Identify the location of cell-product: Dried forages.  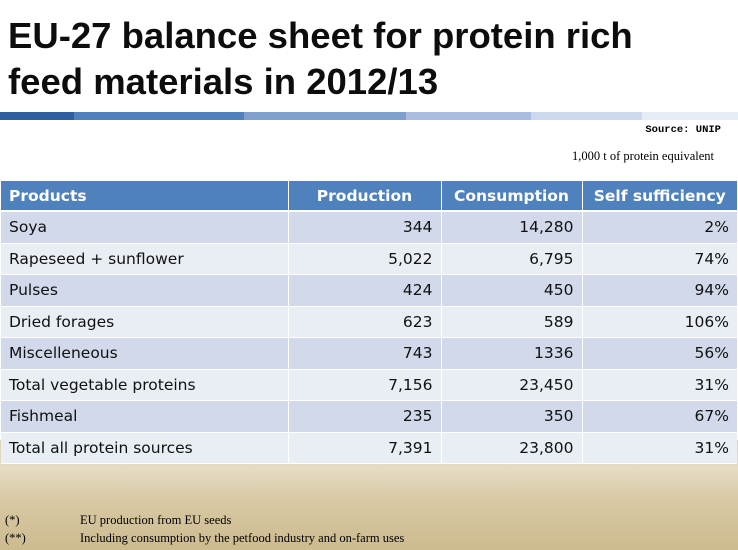
(145, 322).